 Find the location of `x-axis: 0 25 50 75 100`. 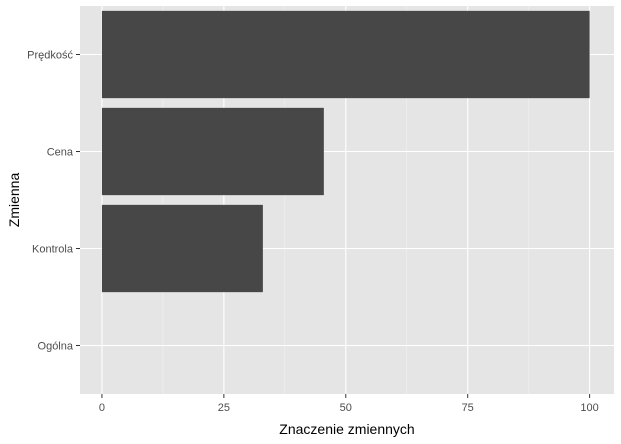

x-axis: 0 25 50 75 100 is located at coordinates (349, 404).